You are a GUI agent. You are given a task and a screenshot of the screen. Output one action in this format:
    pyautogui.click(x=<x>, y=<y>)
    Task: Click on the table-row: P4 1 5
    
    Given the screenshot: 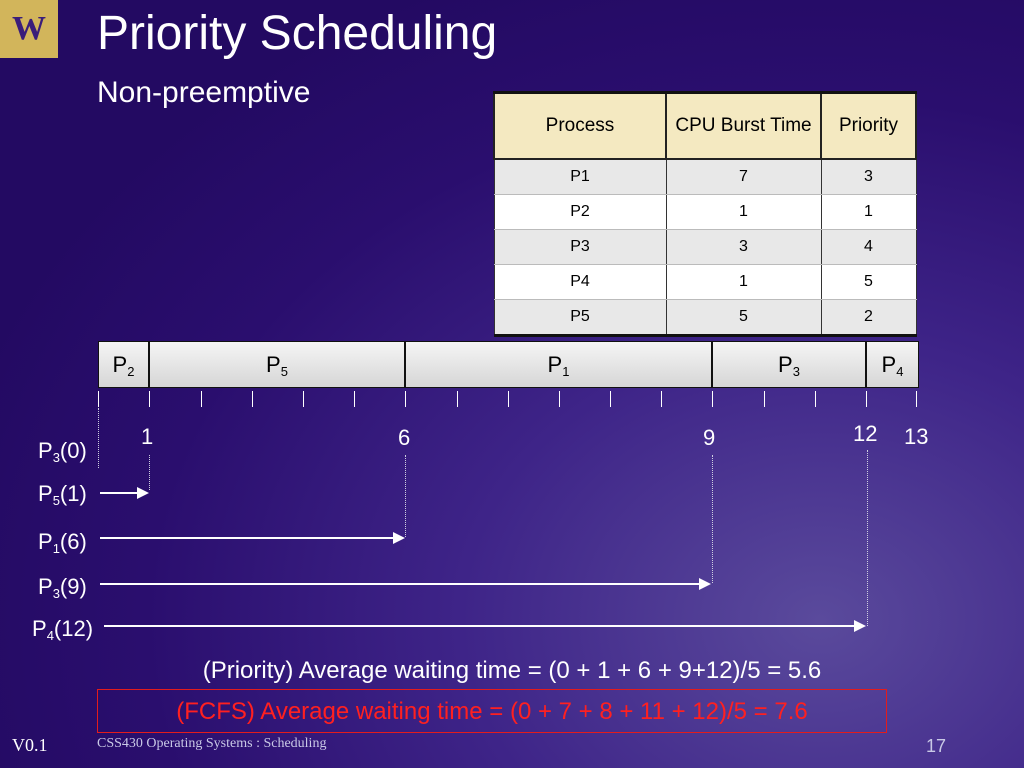 What is the action you would take?
    pyautogui.click(x=705, y=282)
    